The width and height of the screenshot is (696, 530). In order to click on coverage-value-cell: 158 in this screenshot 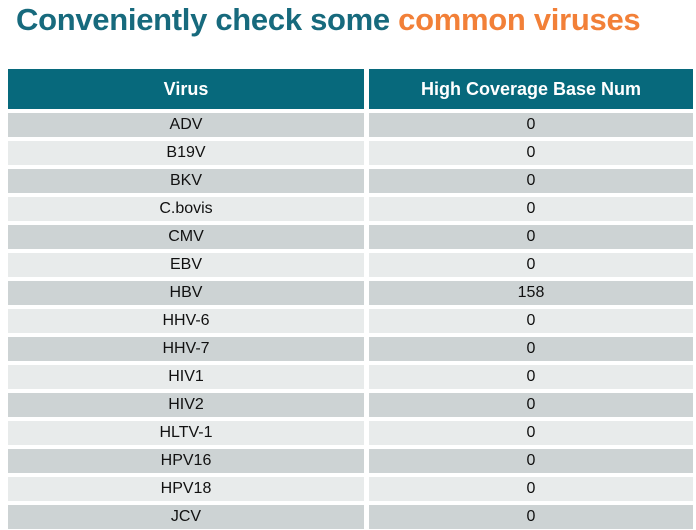, I will do `click(531, 293)`.